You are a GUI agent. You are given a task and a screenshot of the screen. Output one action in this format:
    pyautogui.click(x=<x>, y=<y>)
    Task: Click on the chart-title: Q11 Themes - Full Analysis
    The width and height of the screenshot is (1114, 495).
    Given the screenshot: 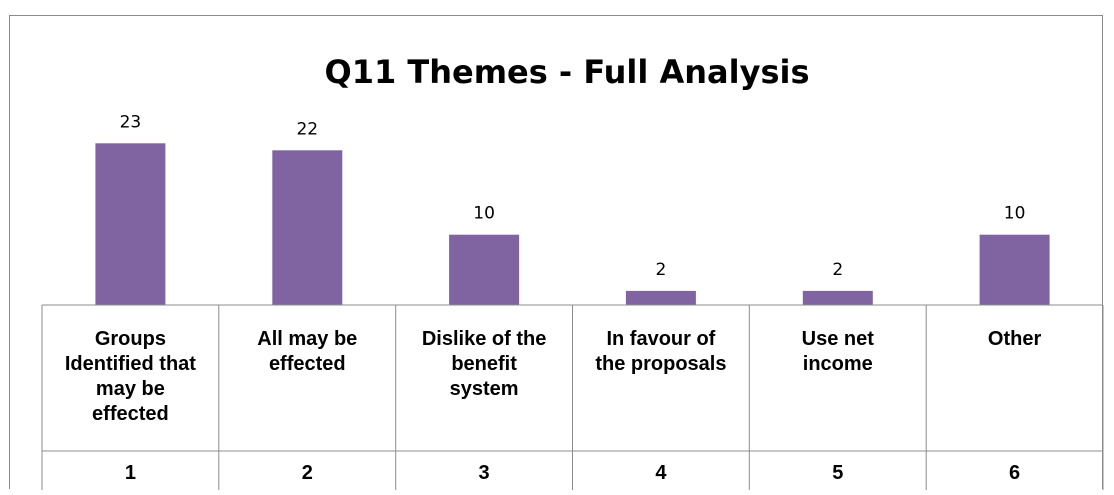 What is the action you would take?
    pyautogui.click(x=567, y=72)
    